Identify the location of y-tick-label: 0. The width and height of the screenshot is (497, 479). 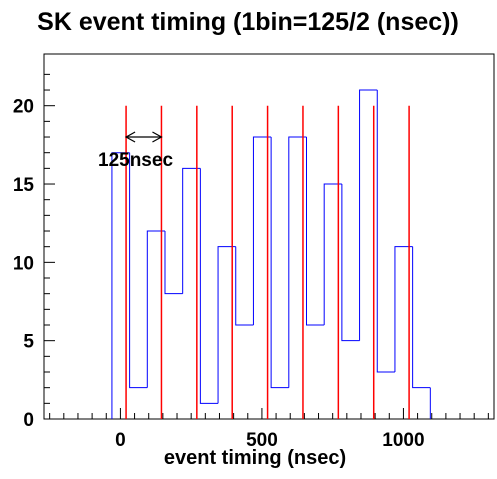
(28, 420).